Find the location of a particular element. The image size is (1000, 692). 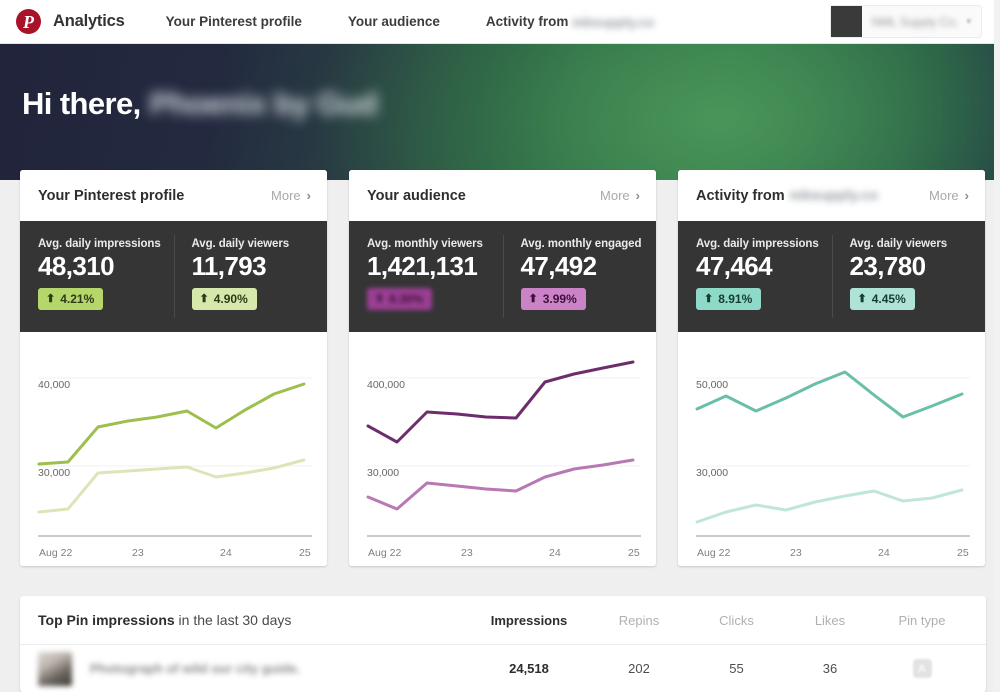

stat-block: Avg. daily viewers 23,780 ⬆ 4.45% is located at coordinates (908, 276).